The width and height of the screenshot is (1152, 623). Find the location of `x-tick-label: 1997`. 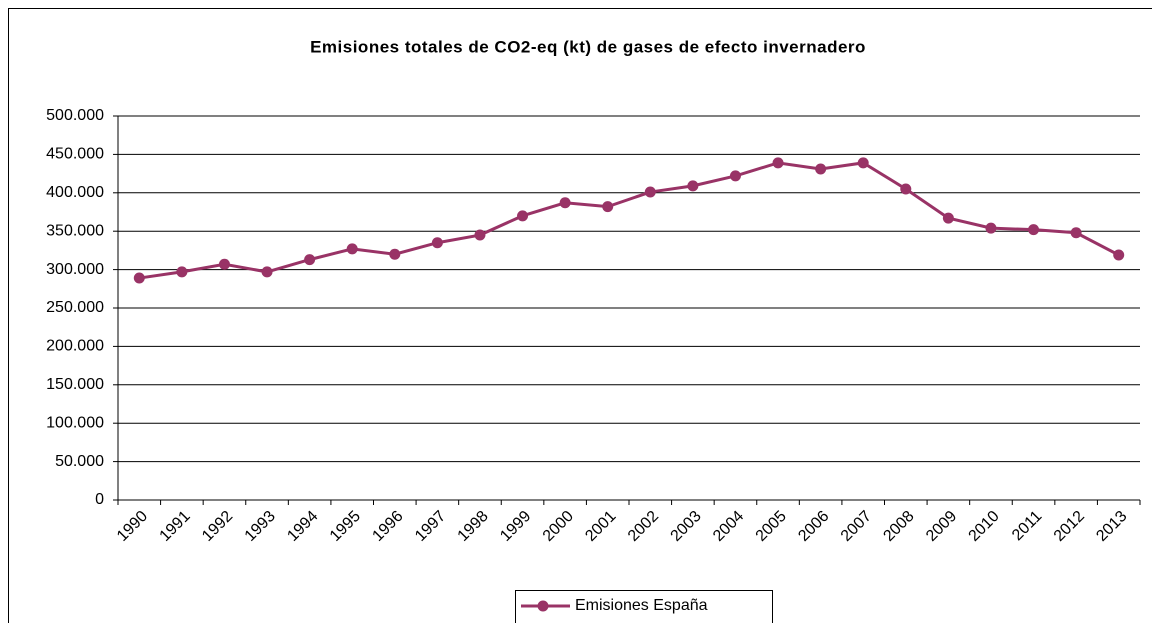

x-tick-label: 1997 is located at coordinates (430, 526).